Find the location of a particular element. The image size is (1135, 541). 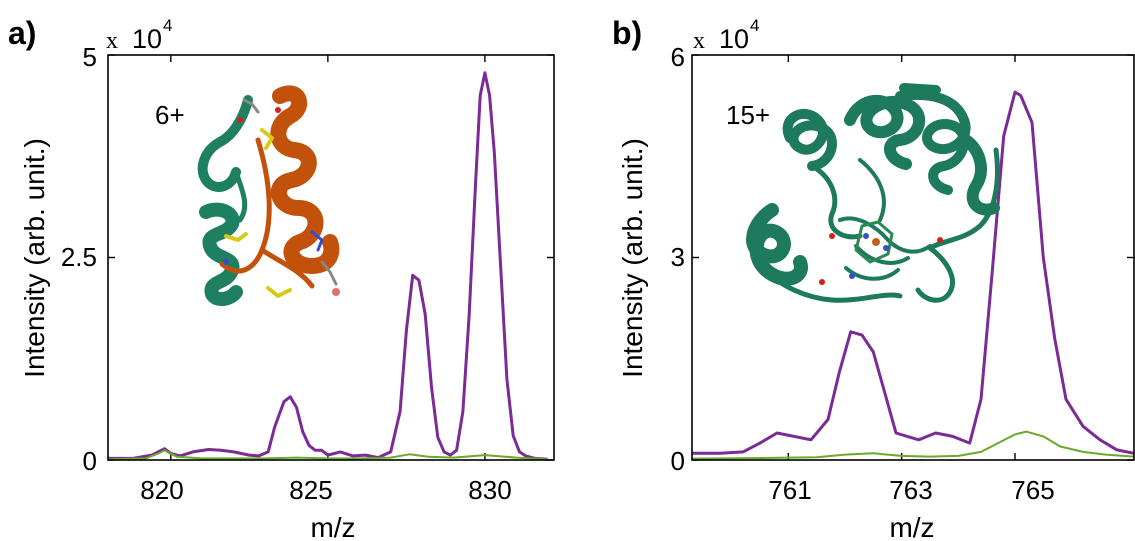

panel-a-charge-annotation: 6+ is located at coordinates (170, 115).